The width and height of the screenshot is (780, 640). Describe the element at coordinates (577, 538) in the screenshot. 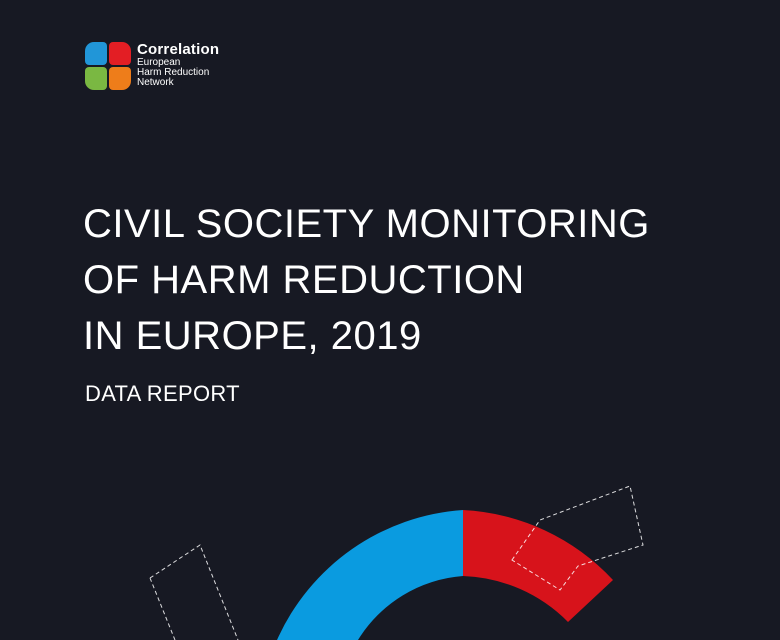

I see `dashed-outline-right` at that location.